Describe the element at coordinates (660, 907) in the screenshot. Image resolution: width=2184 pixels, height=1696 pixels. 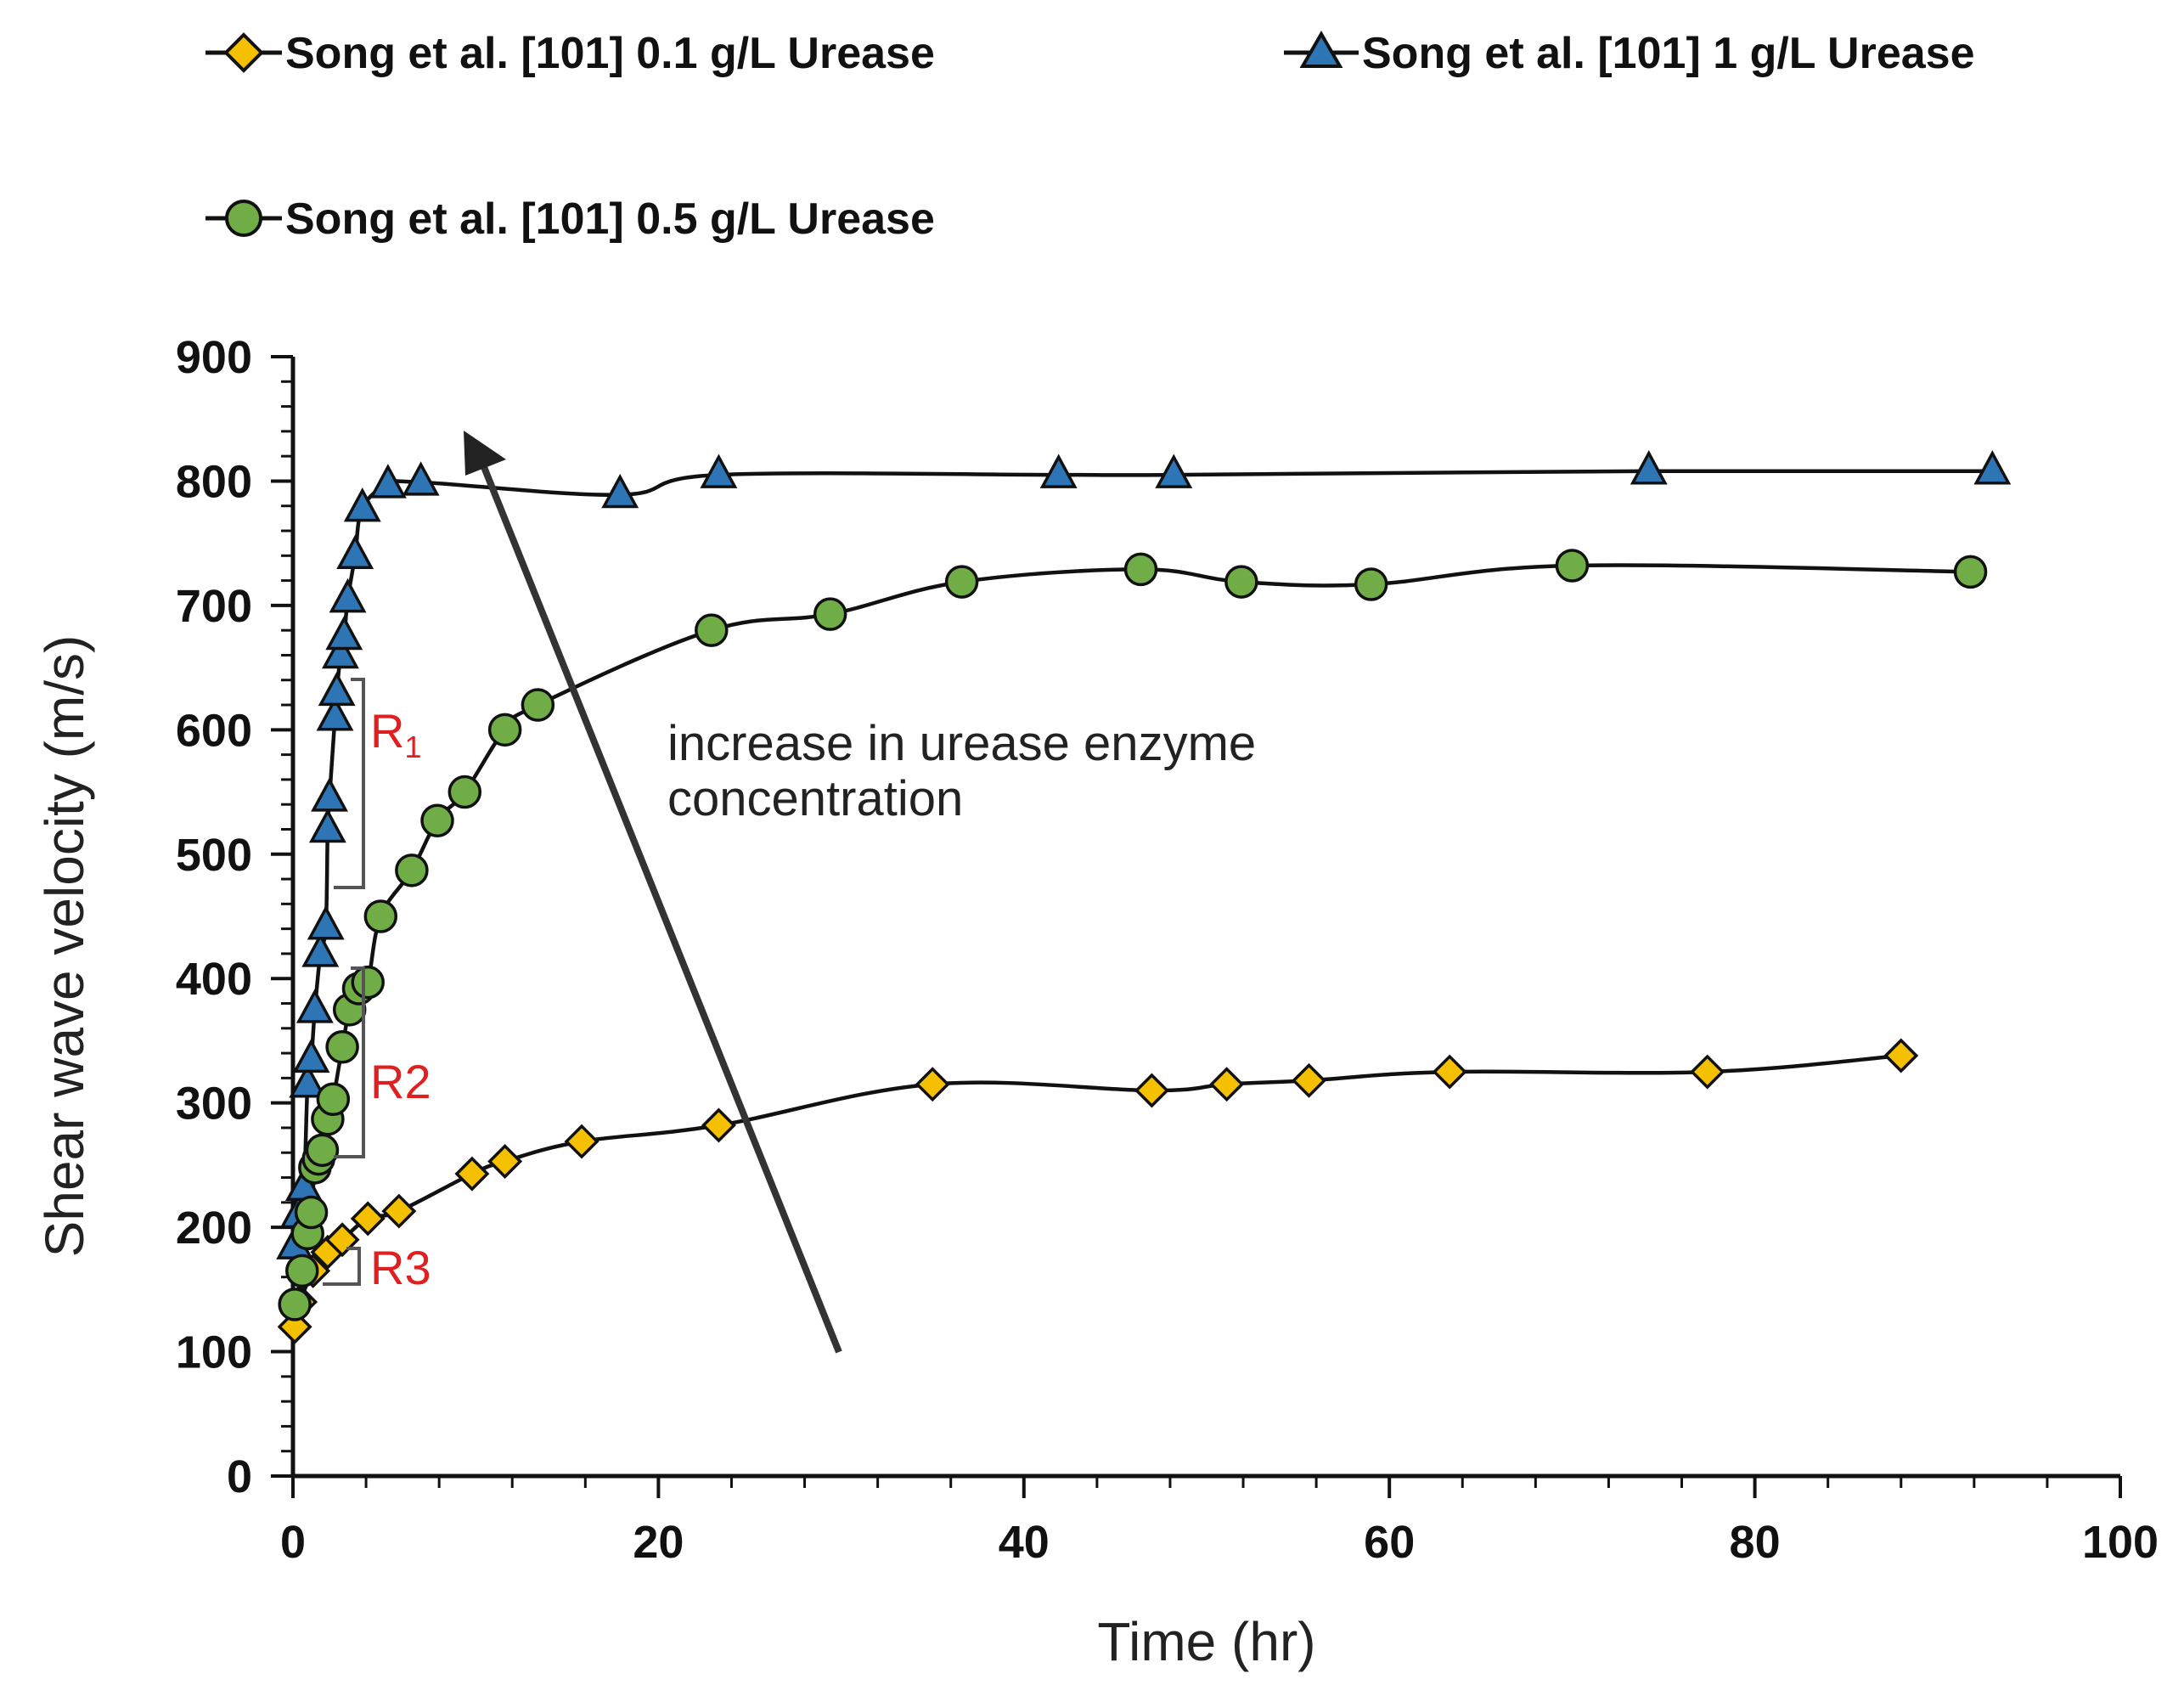
I see `trend-arrow-shaft` at that location.